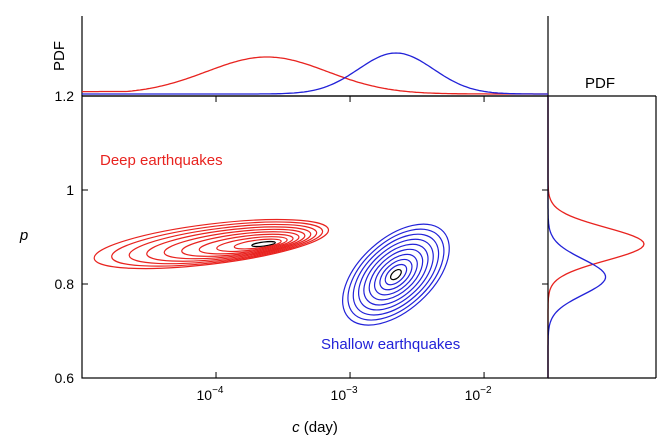  I want to click on right-panel-label: PDF, so click(600, 83).